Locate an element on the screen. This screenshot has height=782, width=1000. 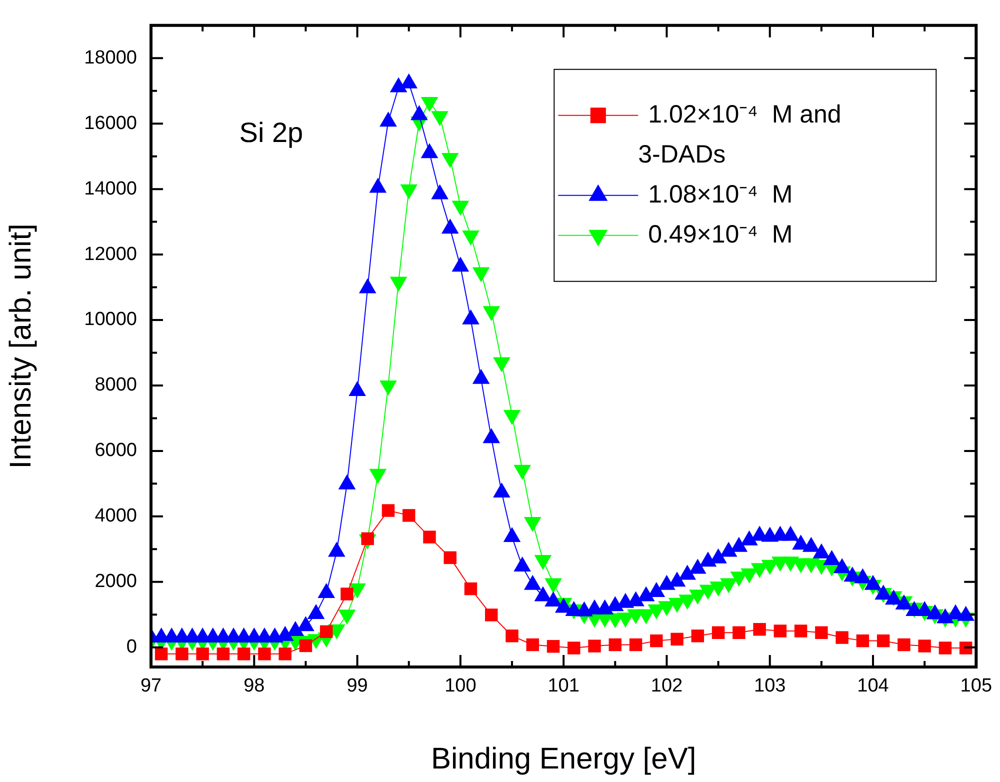
x-tick-label: 102 is located at coordinates (666, 686).